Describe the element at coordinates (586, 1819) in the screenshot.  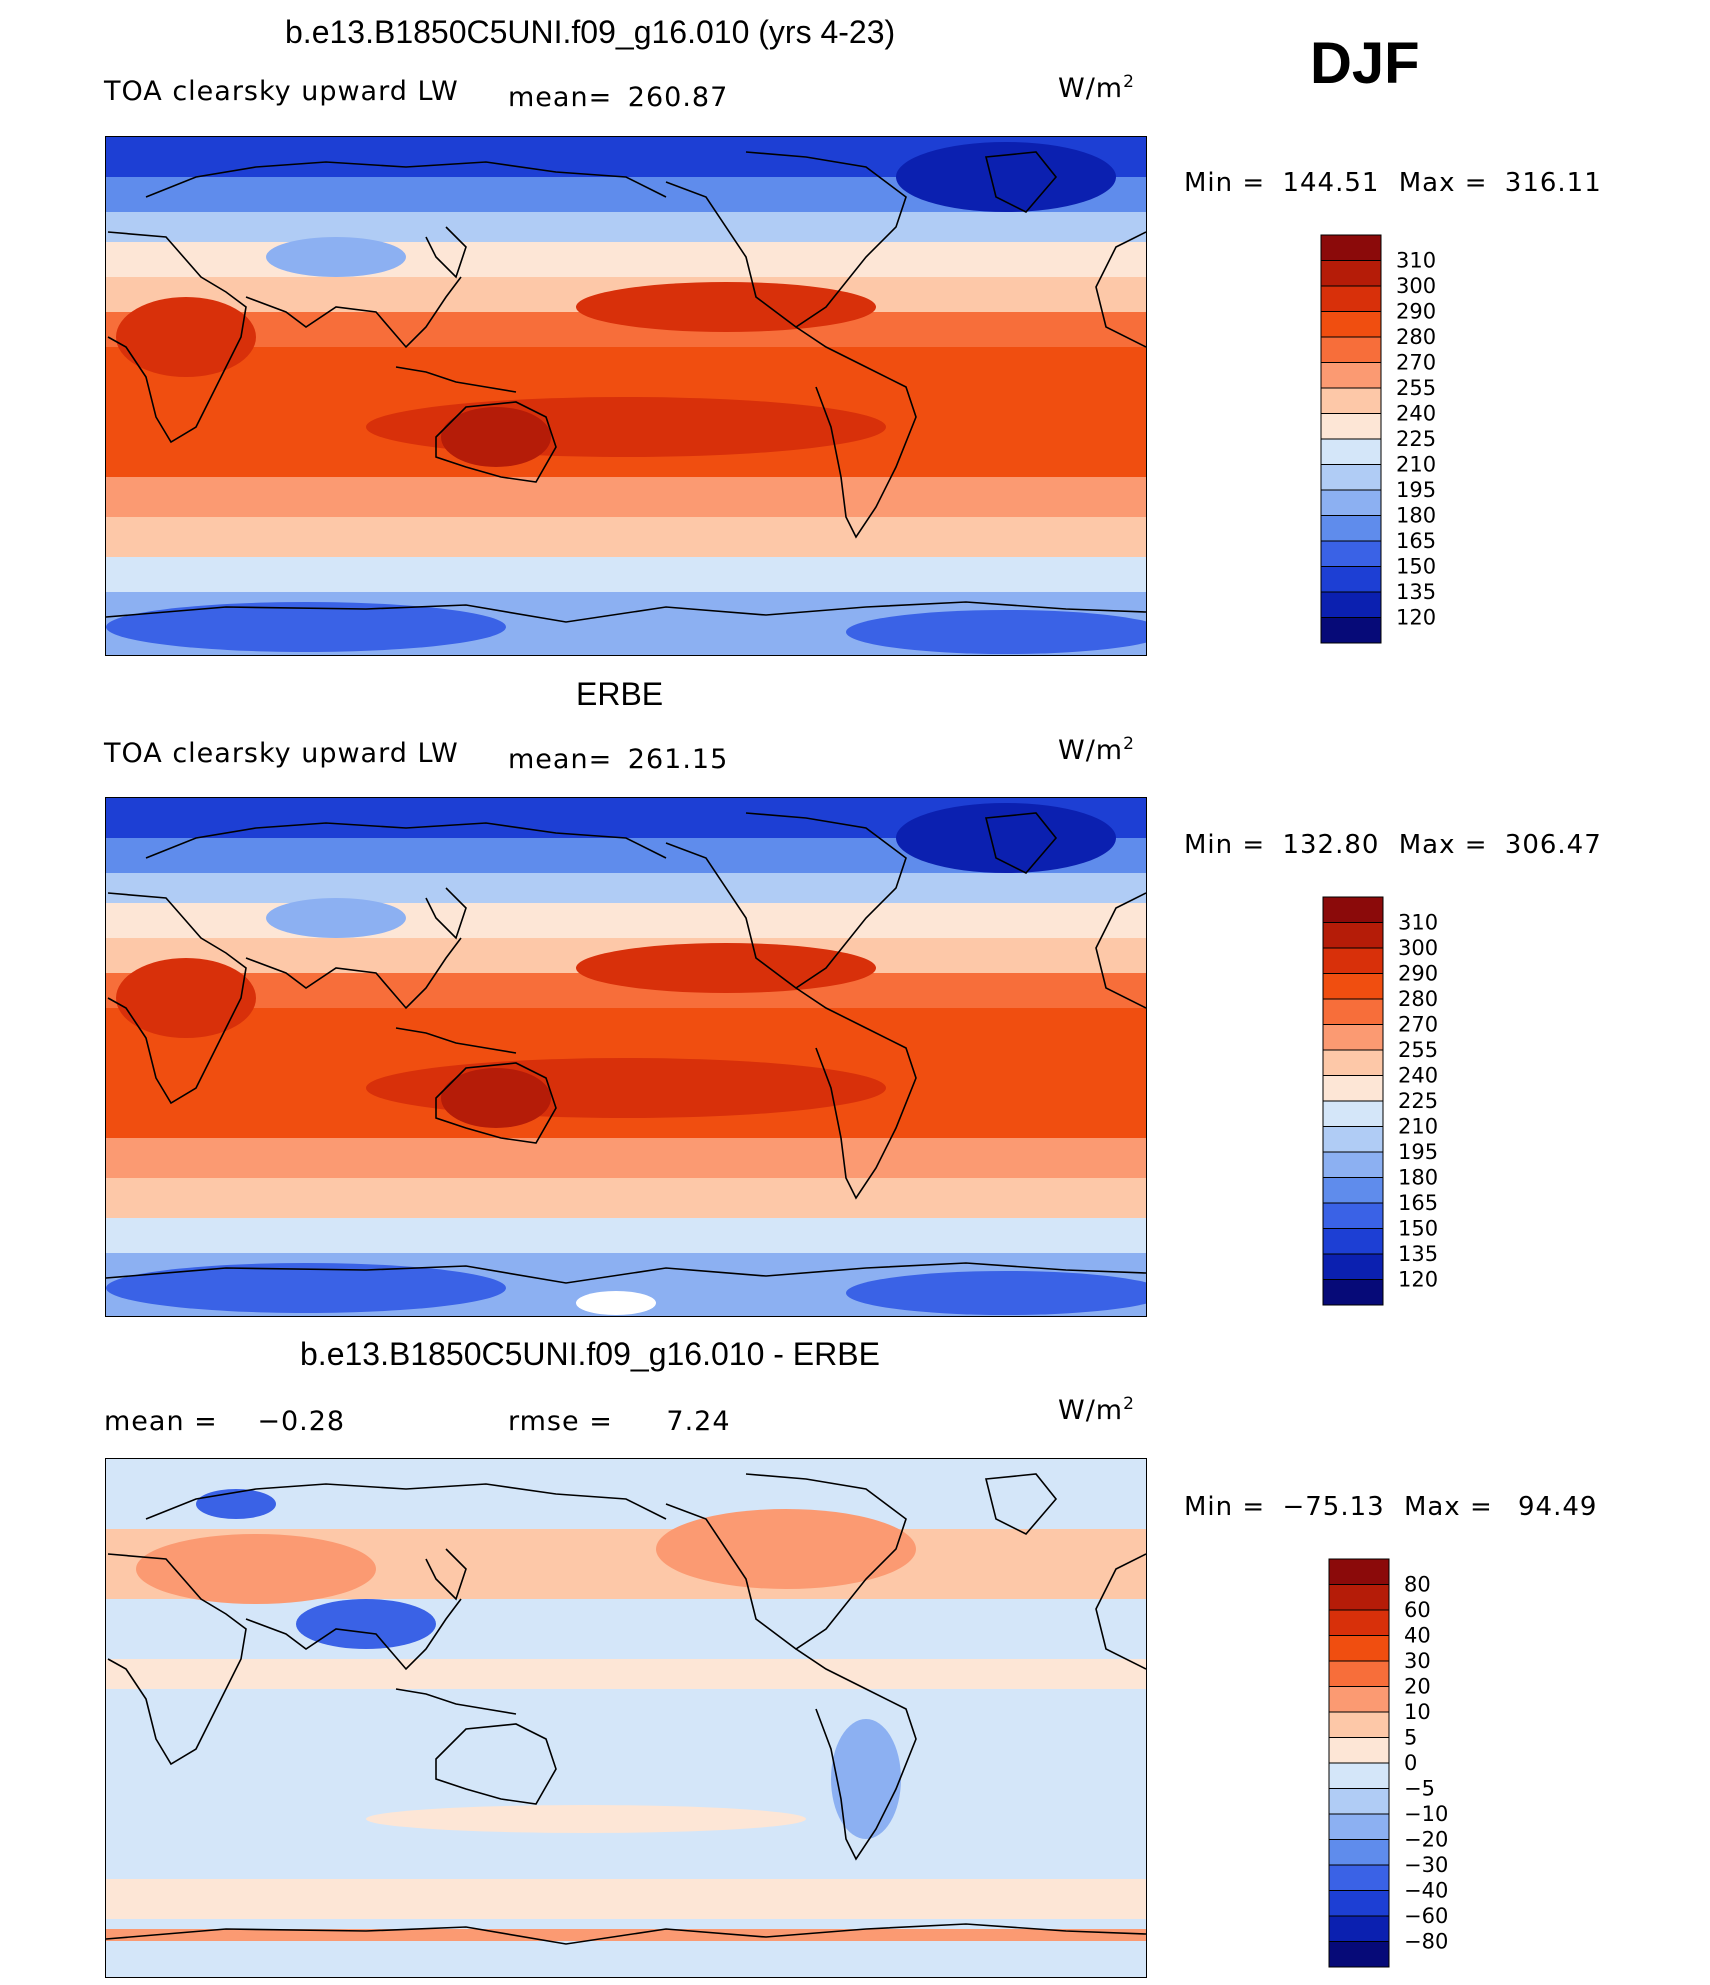
I see `diff-south-pacific-band` at that location.